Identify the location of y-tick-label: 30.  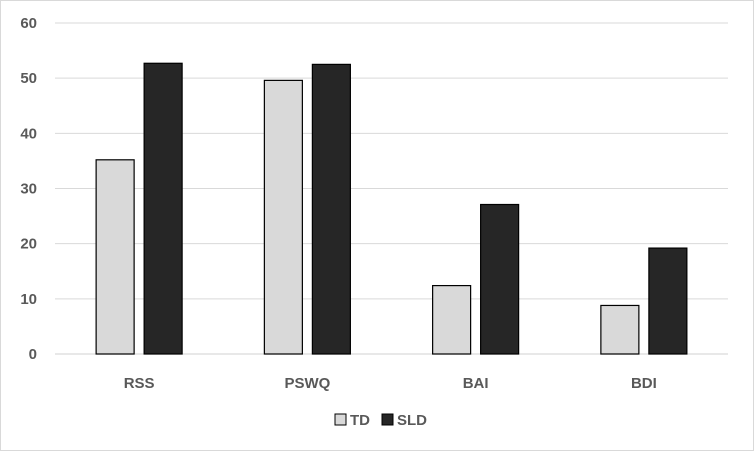
(28, 189).